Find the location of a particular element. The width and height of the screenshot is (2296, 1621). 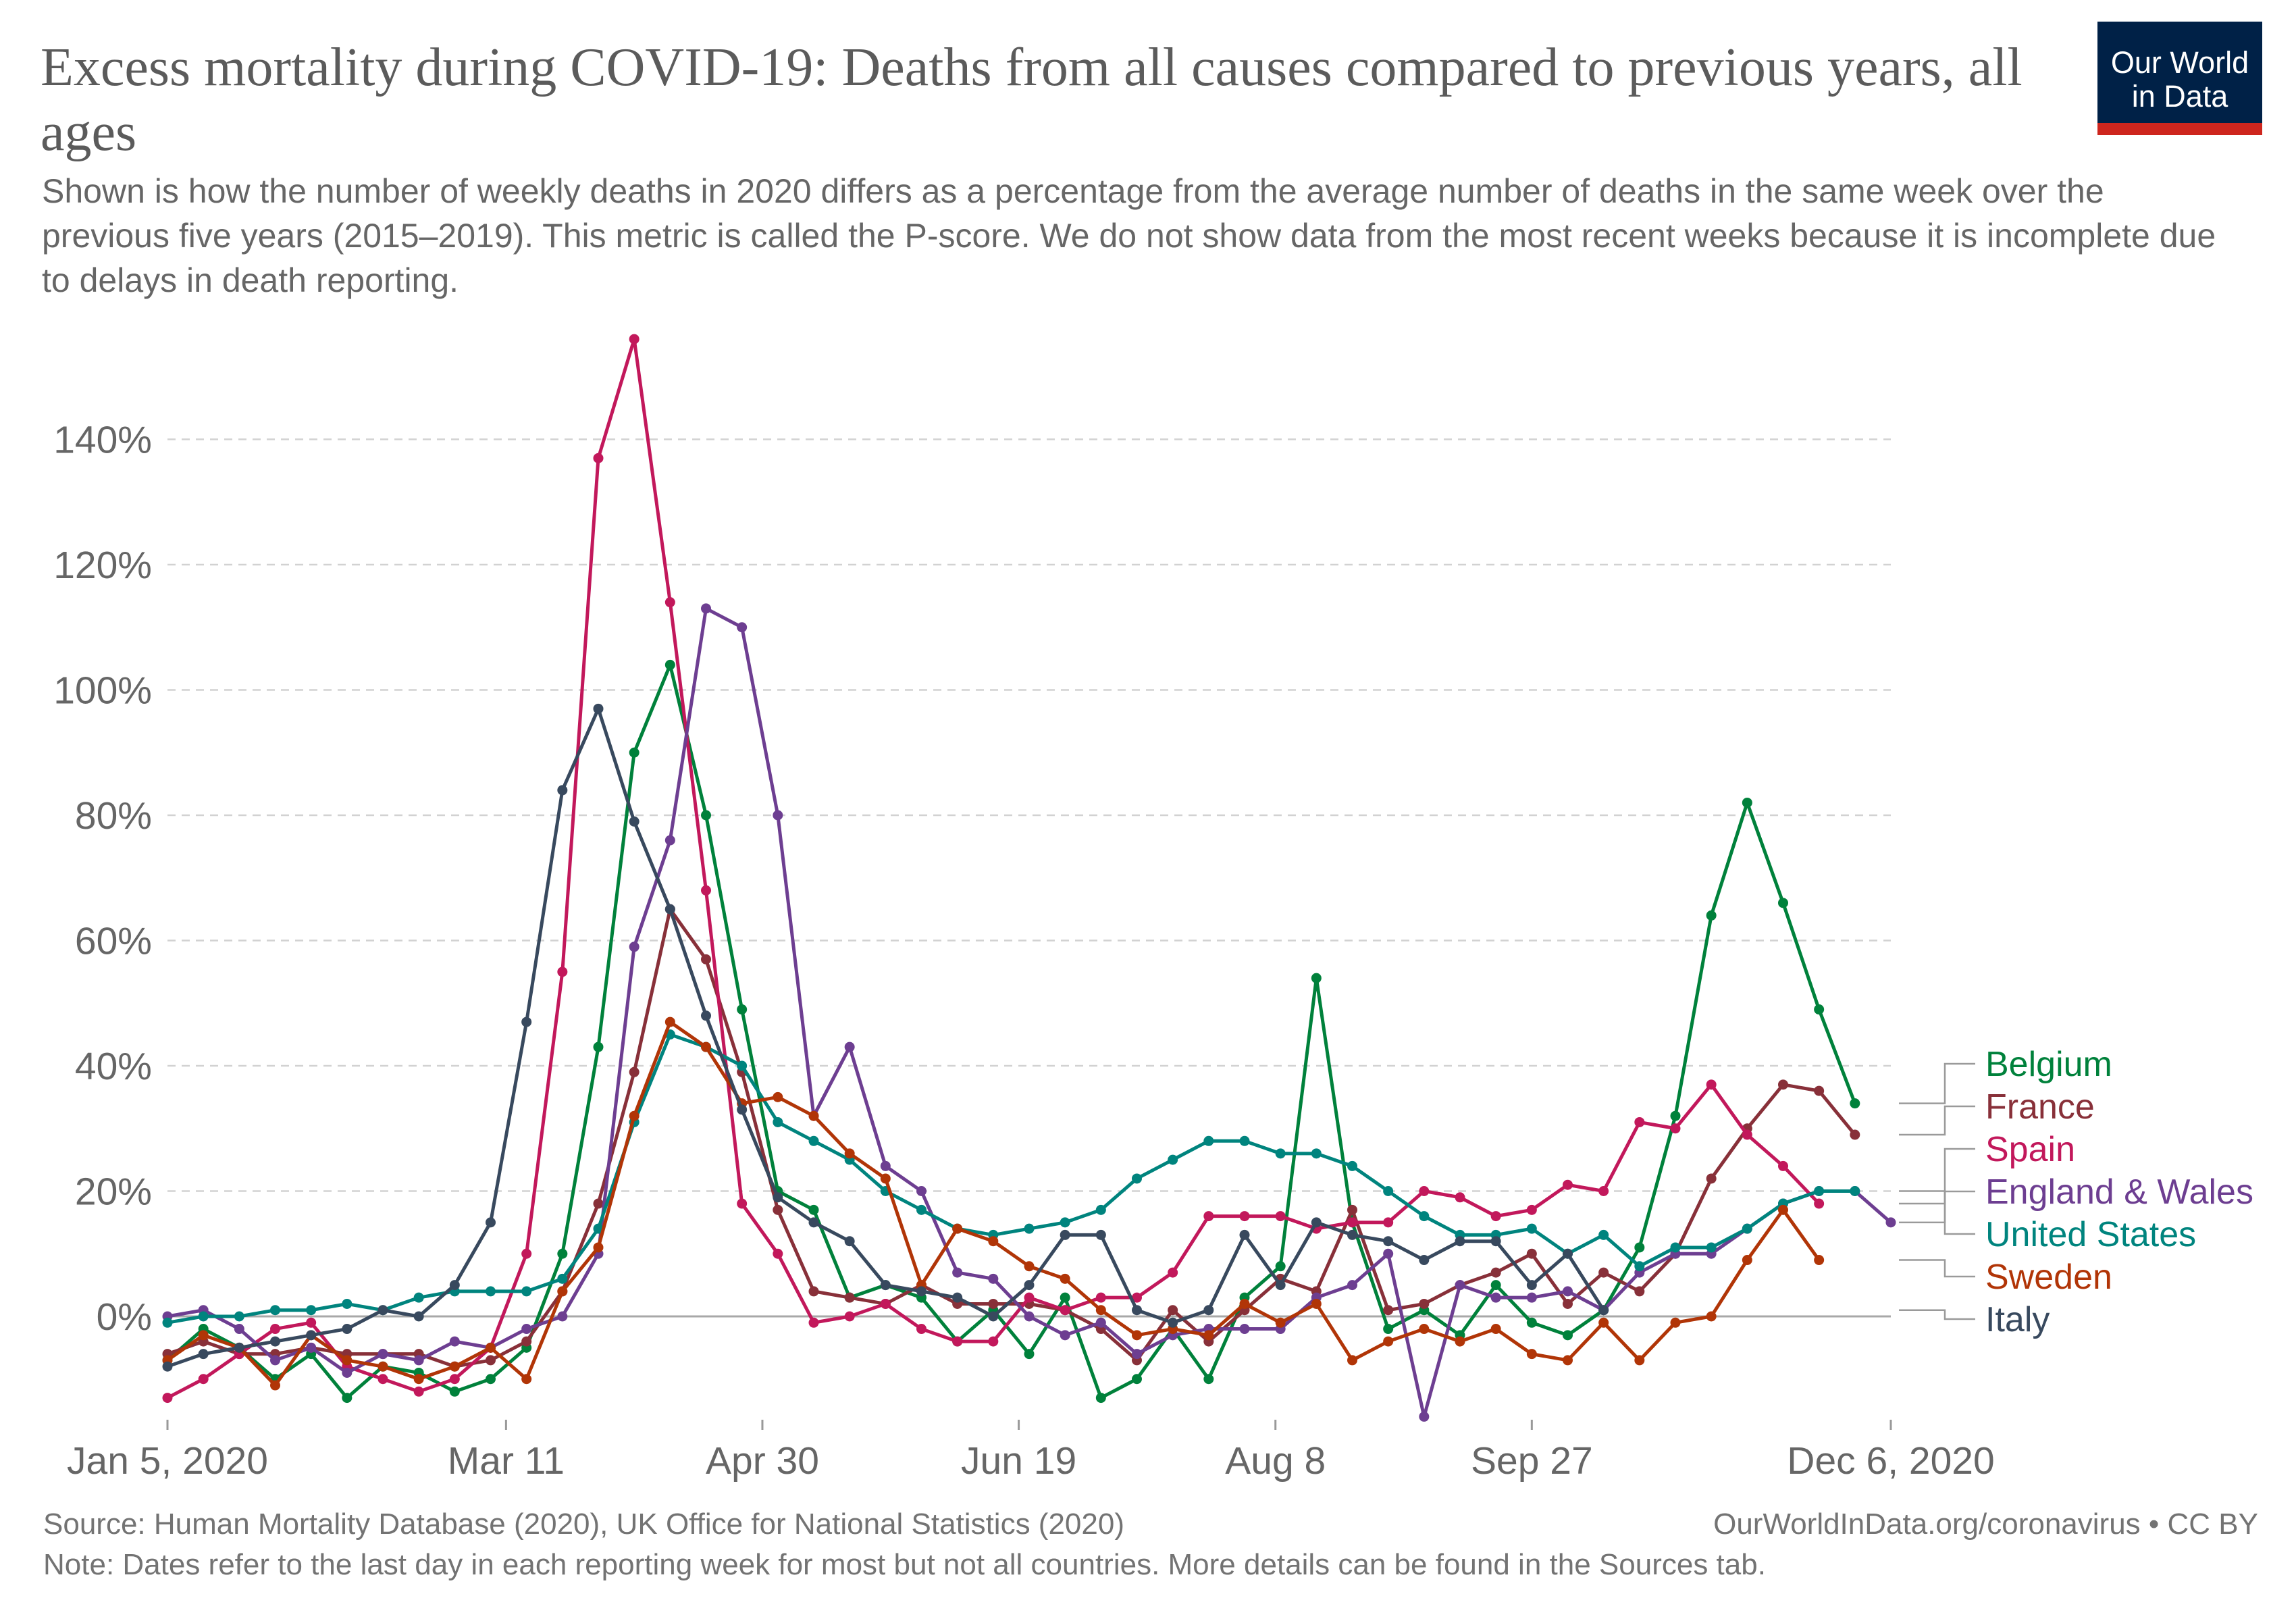

logo-line-2: in Data is located at coordinates (2179, 96).